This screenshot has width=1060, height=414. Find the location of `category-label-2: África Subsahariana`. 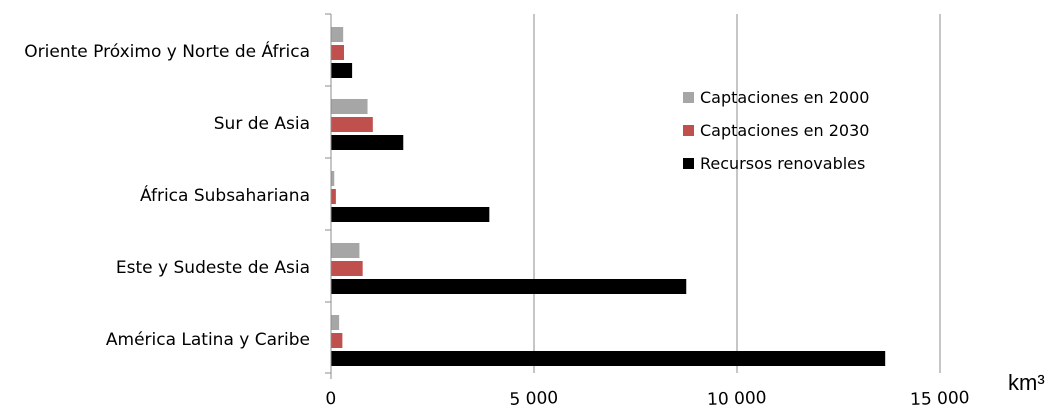

category-label-2: África Subsahariana is located at coordinates (225, 195).